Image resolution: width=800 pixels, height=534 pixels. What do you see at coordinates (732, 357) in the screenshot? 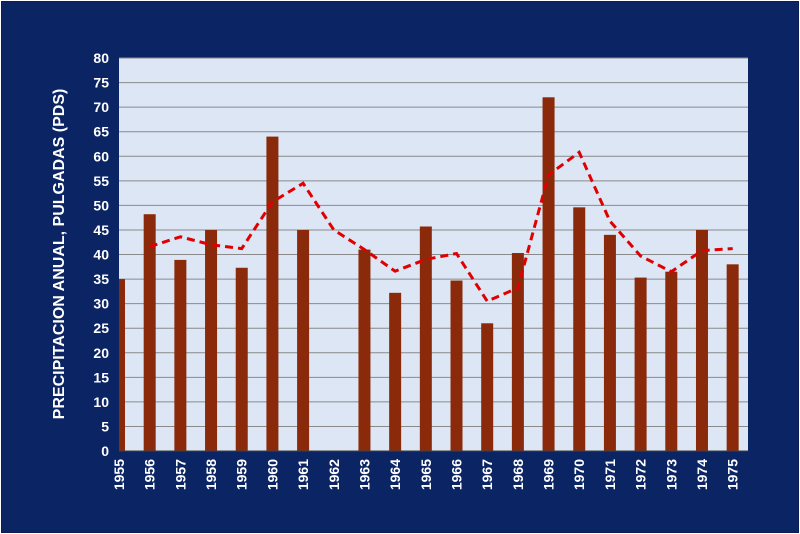
I see `bar-1975` at bounding box center [732, 357].